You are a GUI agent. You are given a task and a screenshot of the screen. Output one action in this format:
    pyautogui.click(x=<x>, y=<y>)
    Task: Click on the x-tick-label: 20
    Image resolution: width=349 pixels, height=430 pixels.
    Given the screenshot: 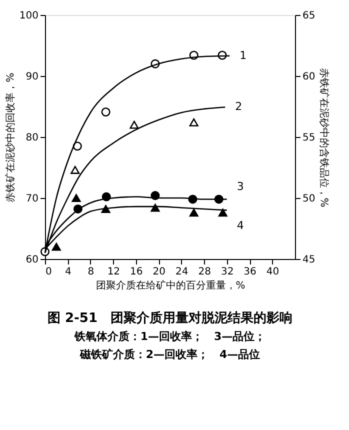 What is the action you would take?
    pyautogui.click(x=159, y=272)
    